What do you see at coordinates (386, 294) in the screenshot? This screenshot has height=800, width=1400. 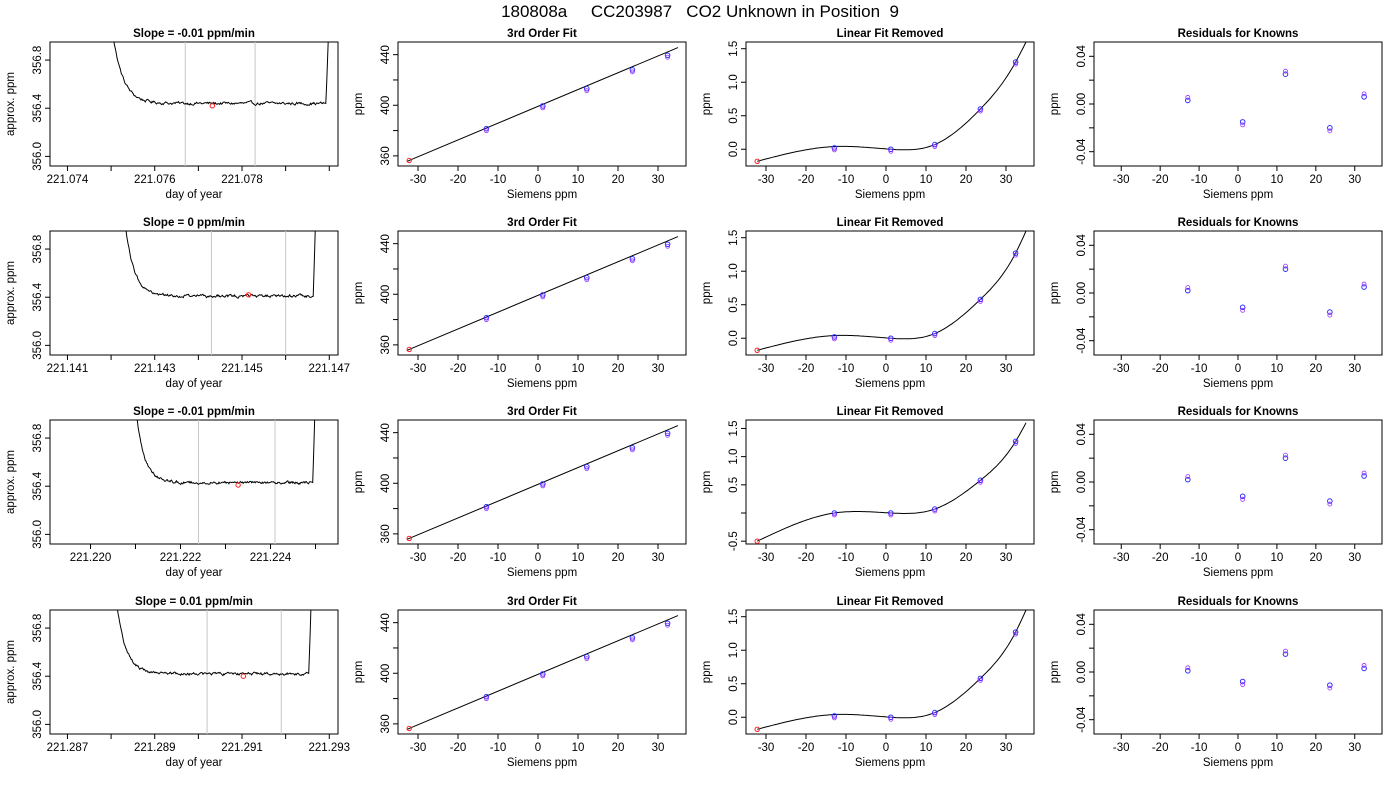 I see `y-tick-label: 400` at bounding box center [386, 294].